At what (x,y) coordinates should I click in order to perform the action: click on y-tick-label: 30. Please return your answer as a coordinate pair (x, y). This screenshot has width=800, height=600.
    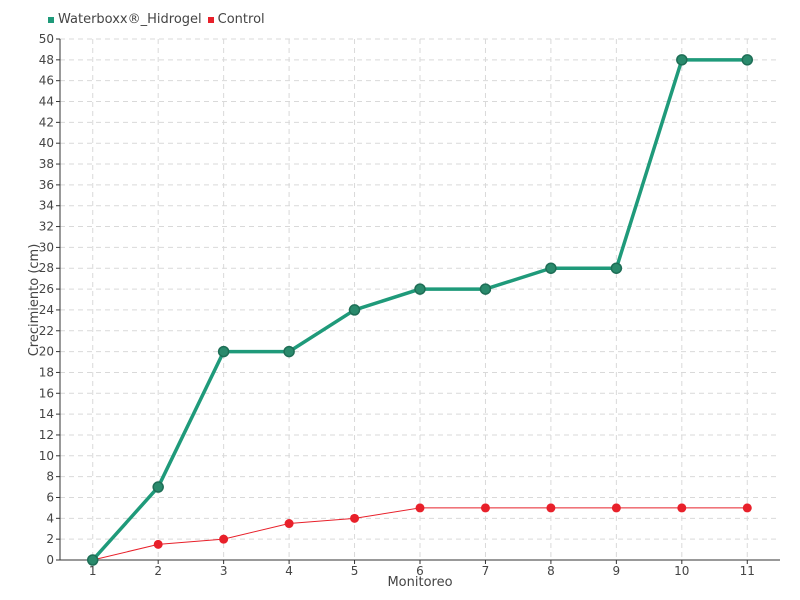
    Looking at the image, I should click on (46, 247).